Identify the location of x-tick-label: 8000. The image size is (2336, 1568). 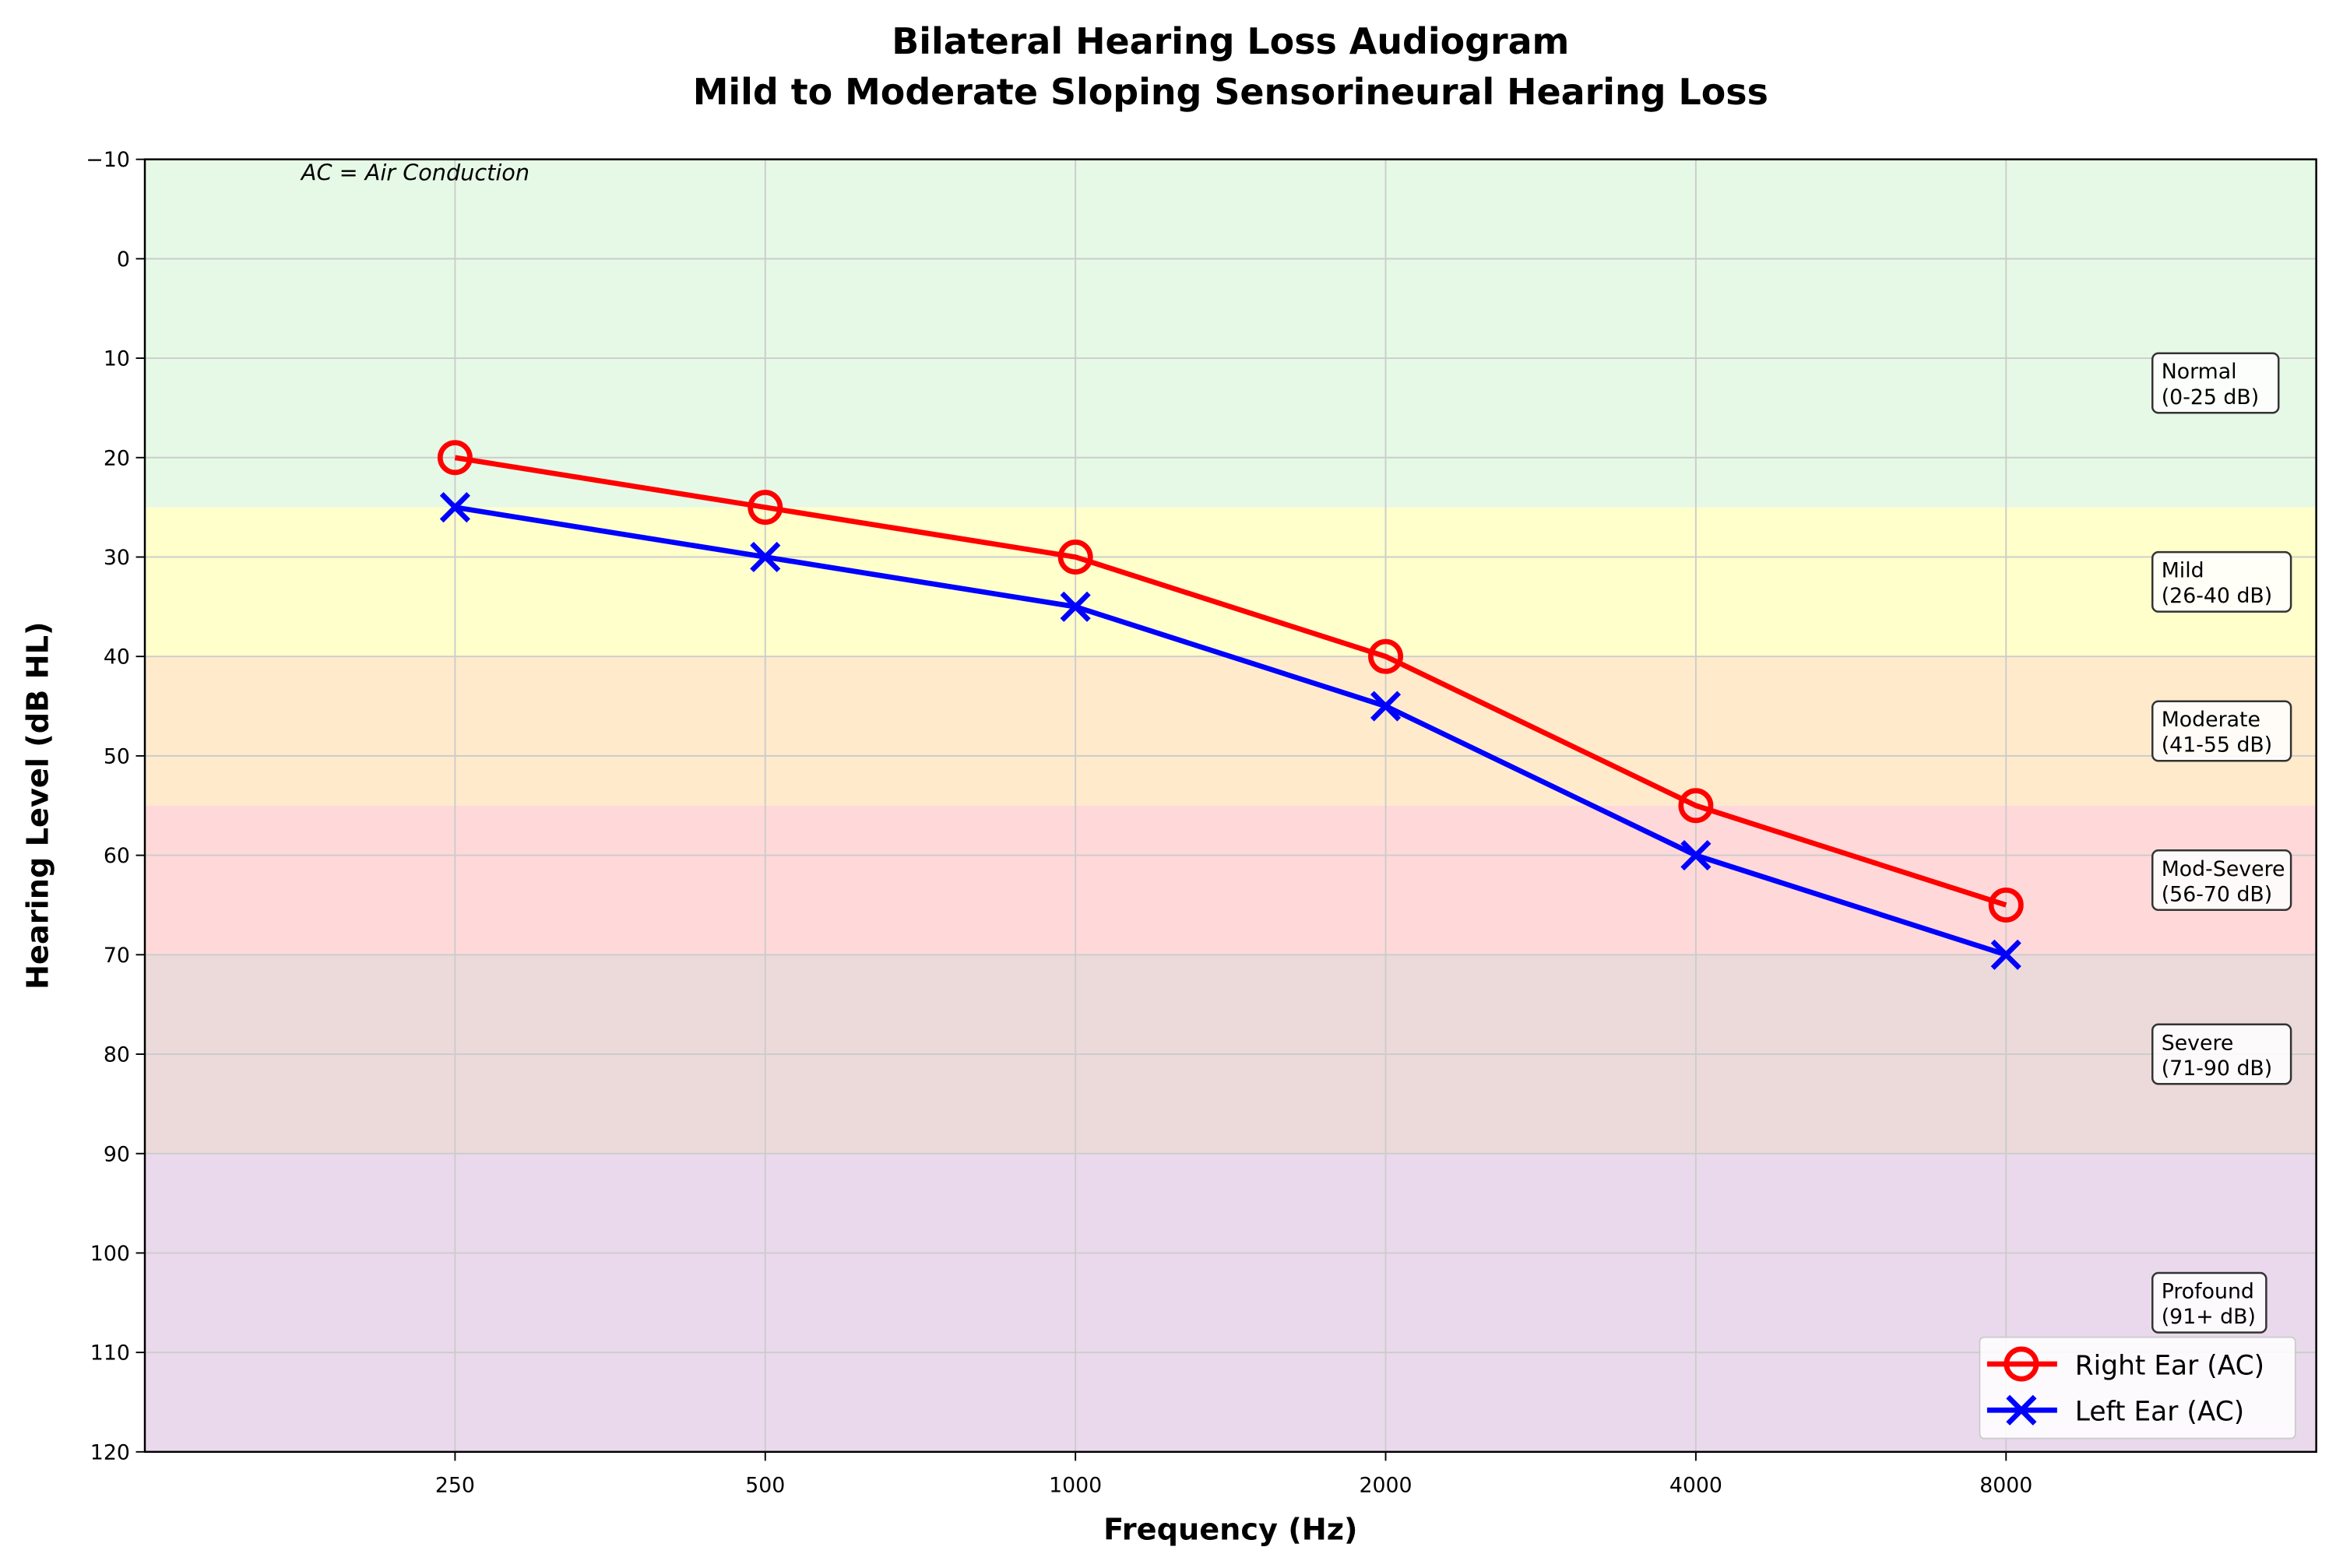
(2005, 1485).